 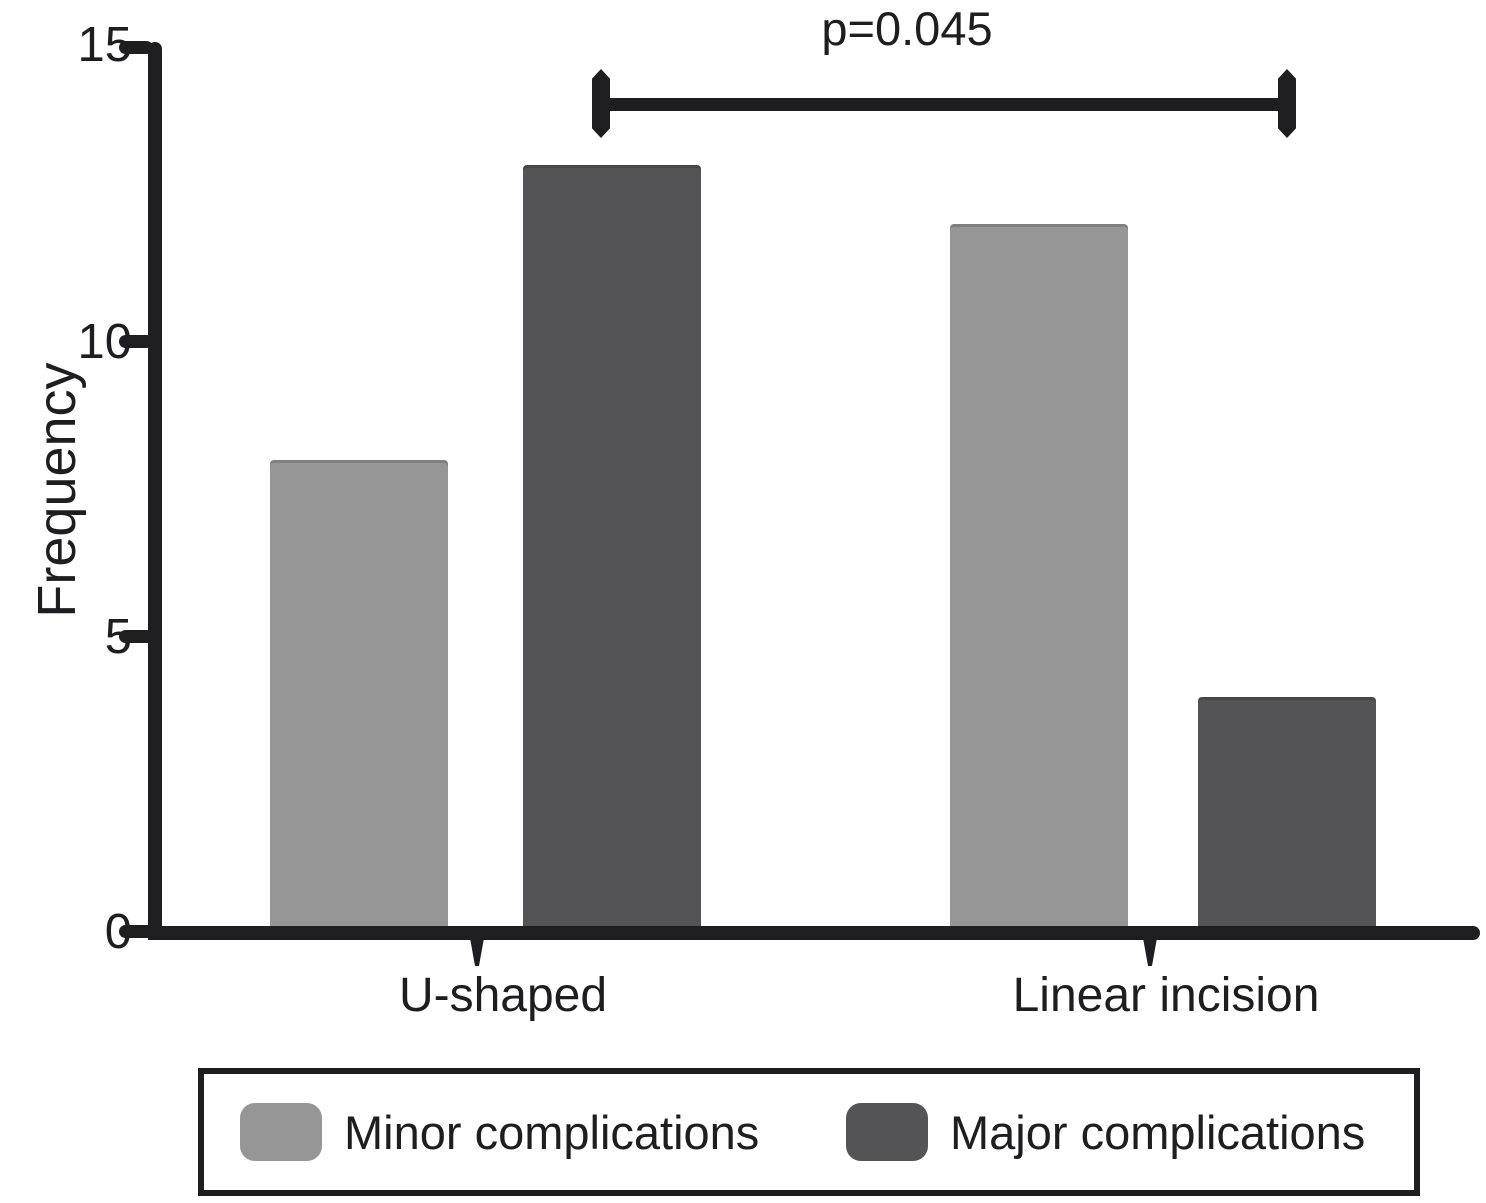 I want to click on bar-u-shaped-minor-complications, so click(x=359, y=695).